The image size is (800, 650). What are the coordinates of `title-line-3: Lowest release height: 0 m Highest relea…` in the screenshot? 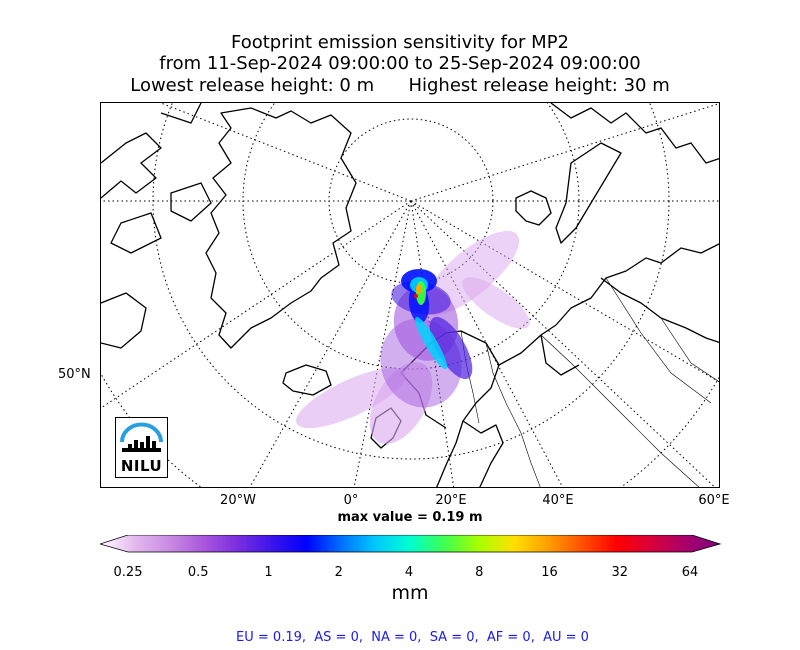 It's located at (400, 85).